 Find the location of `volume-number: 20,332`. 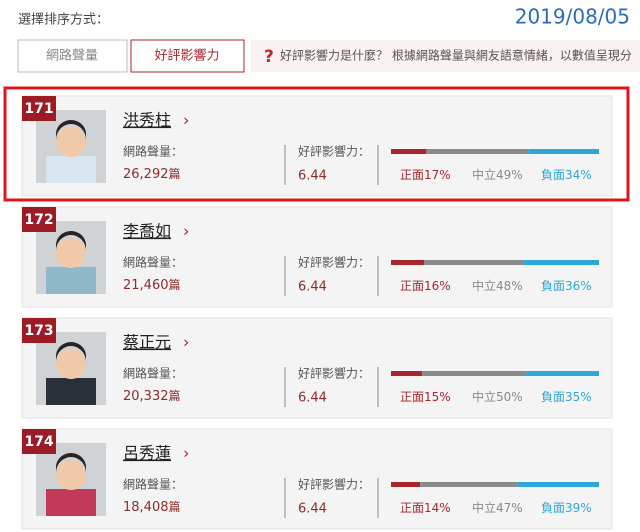

volume-number: 20,332 is located at coordinates (146, 396).